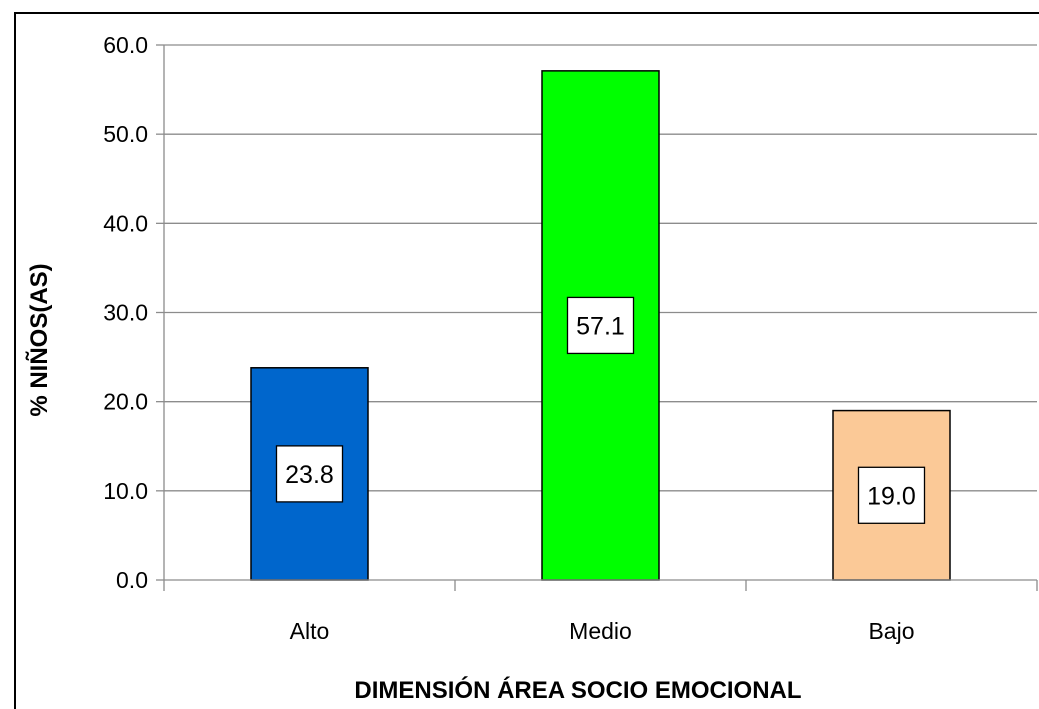 The height and width of the screenshot is (709, 1039). I want to click on category-label: Medio, so click(600, 631).